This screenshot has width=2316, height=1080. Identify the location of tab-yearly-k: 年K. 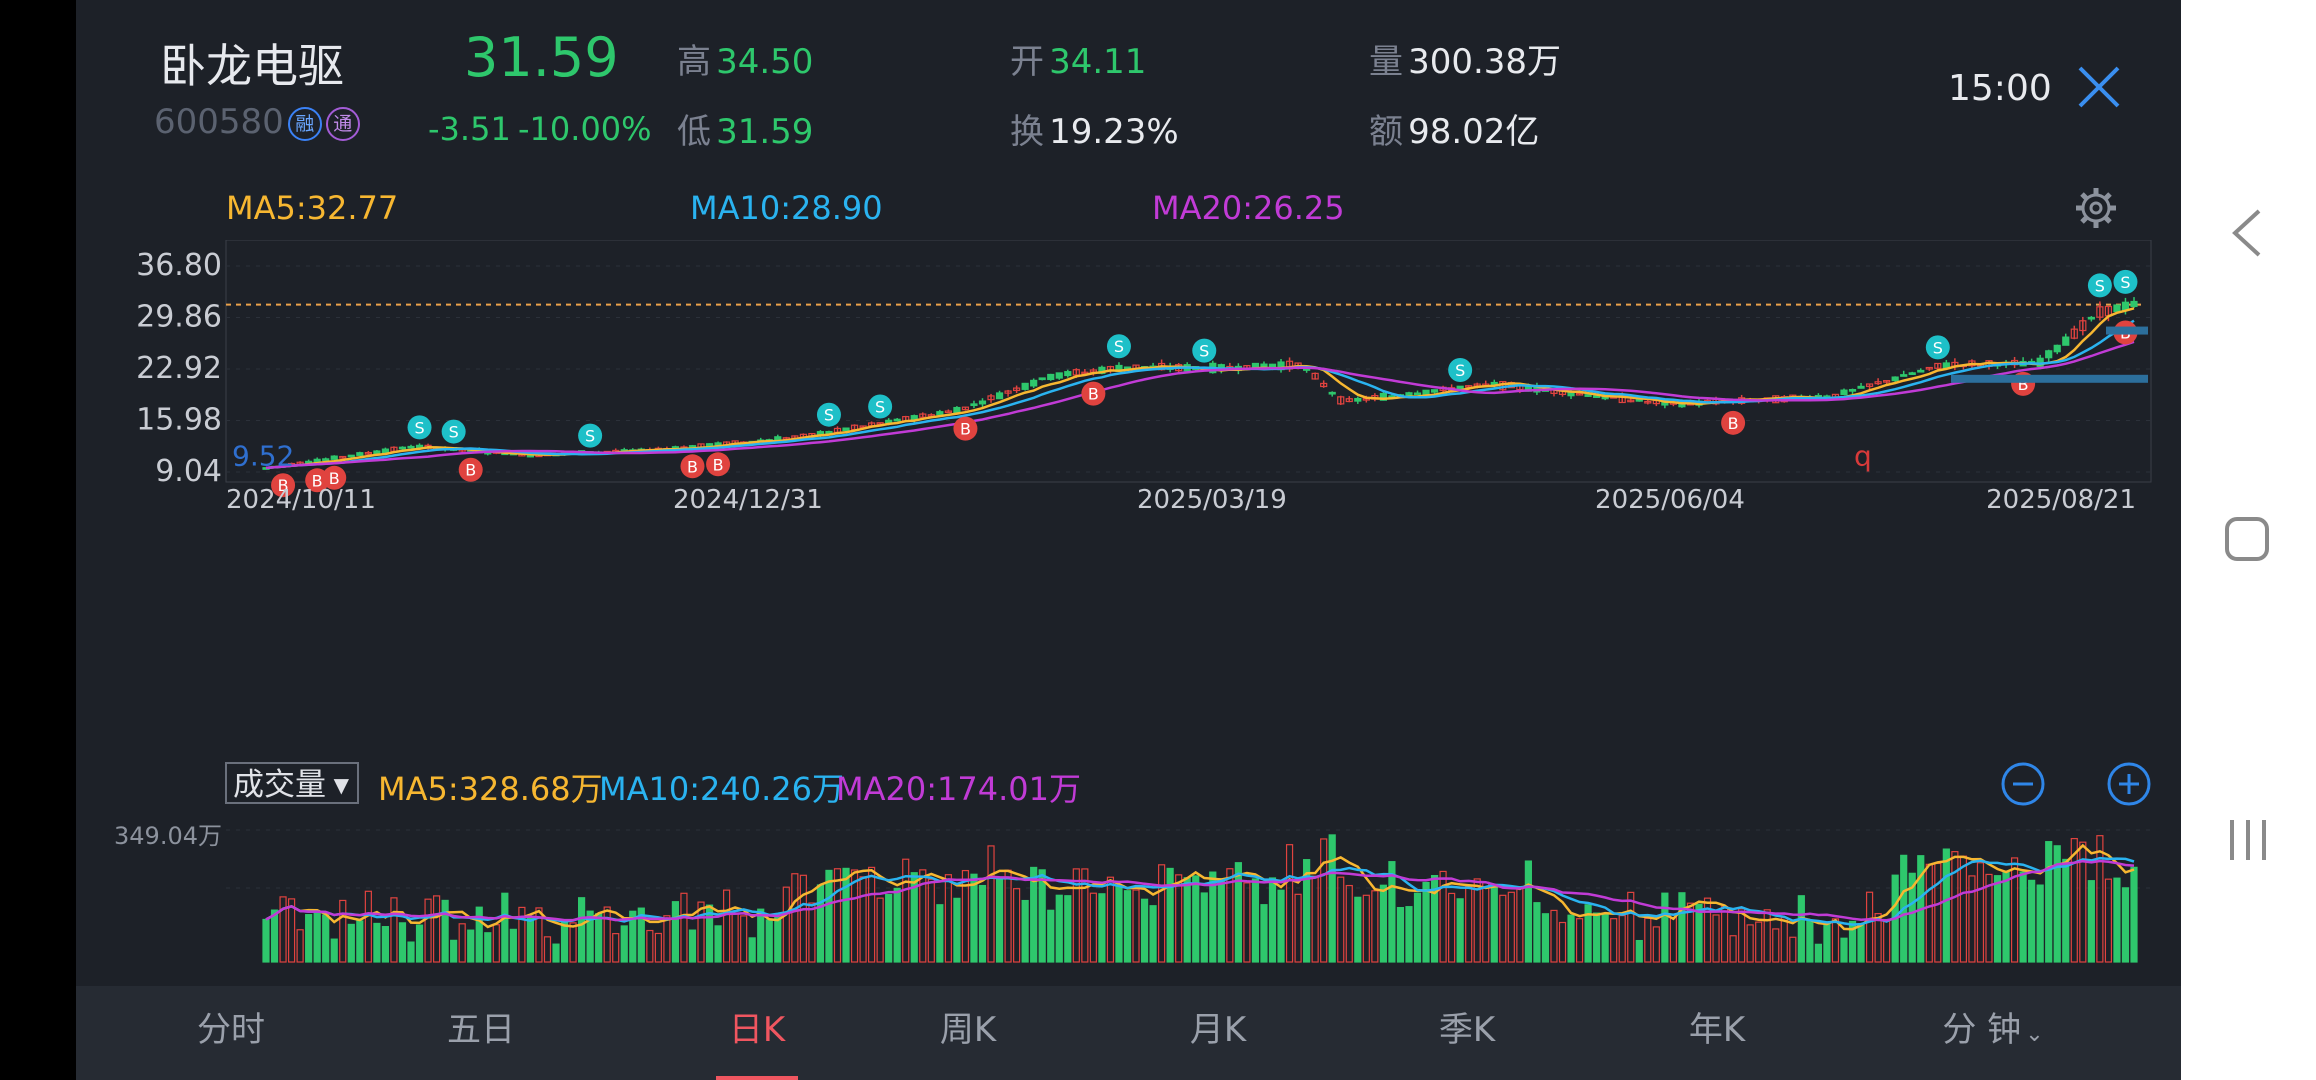
(1717, 1030).